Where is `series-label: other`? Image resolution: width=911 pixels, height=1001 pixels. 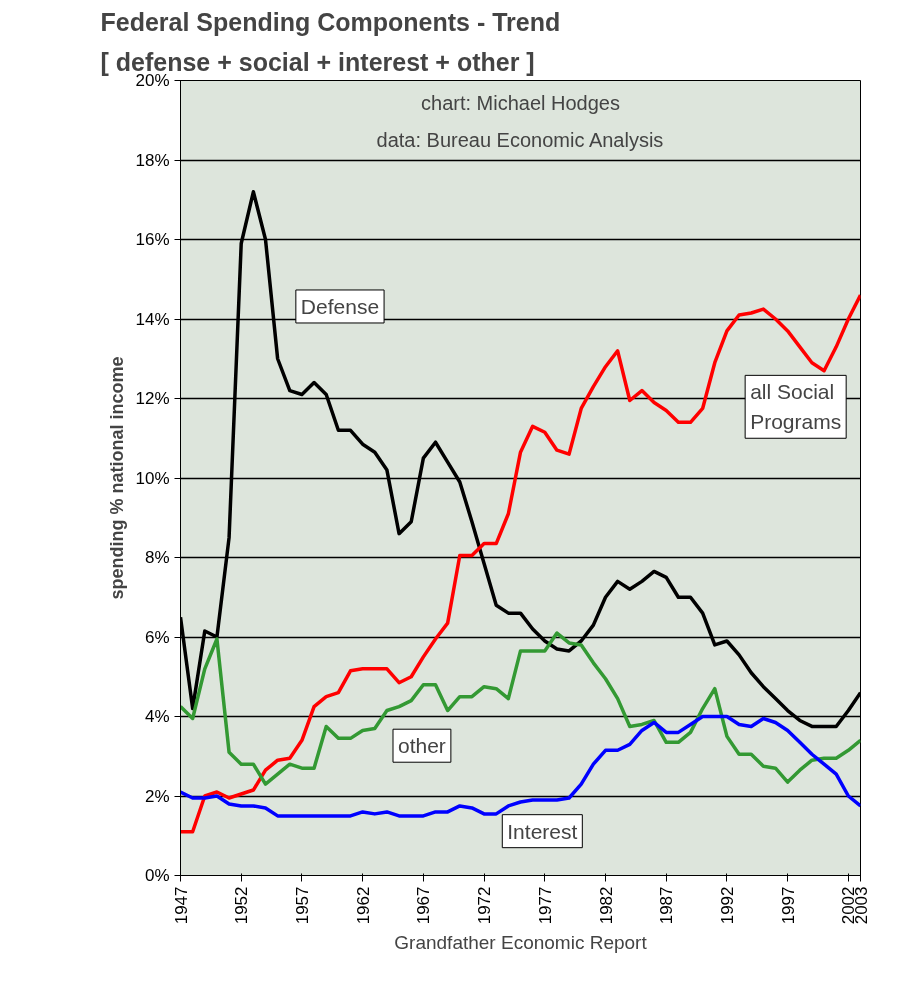
series-label: other is located at coordinates (422, 746).